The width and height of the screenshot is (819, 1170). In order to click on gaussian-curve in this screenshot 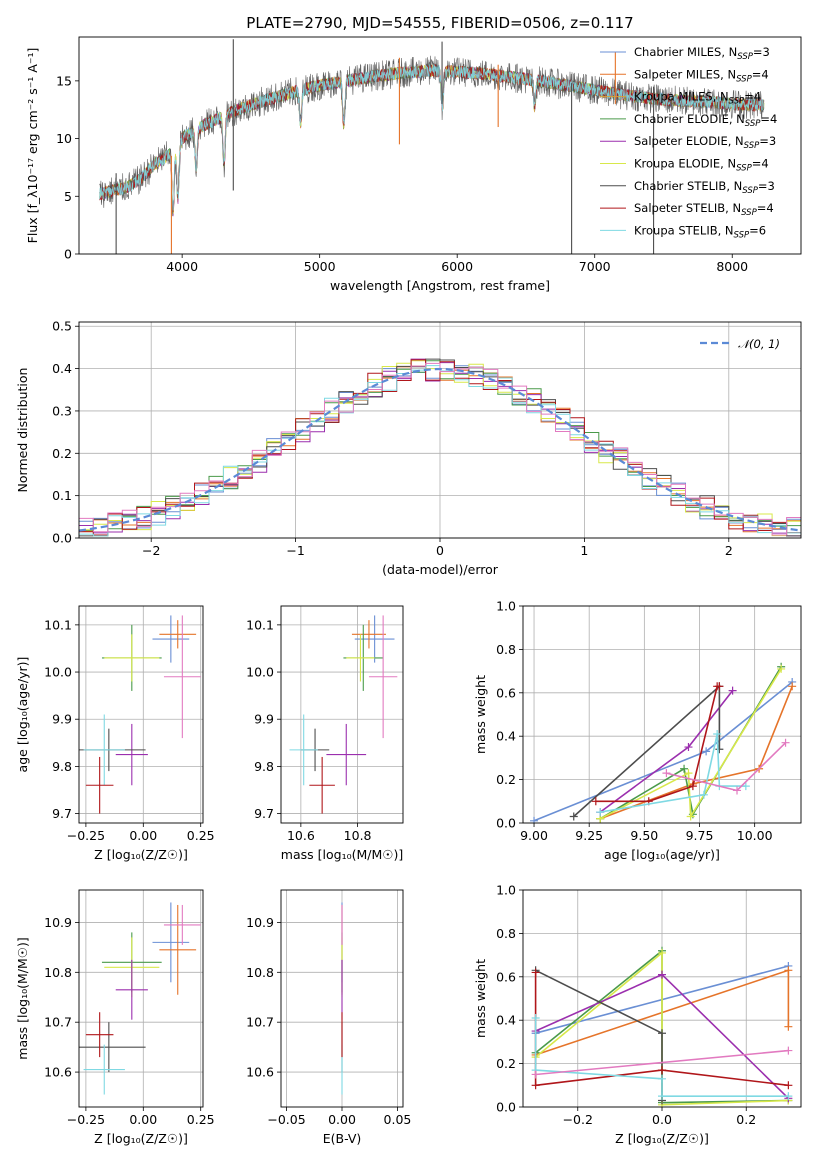, I will do `click(440, 449)`.